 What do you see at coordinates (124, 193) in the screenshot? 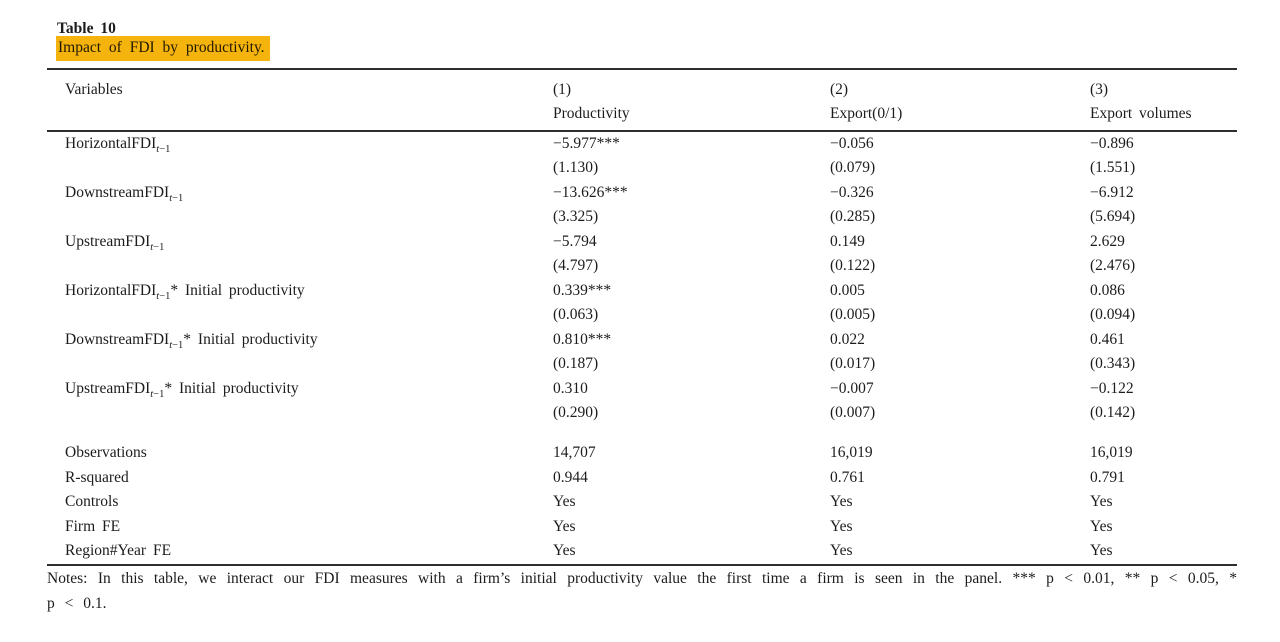
I see `variable-label: DownstreamFDIt−1` at bounding box center [124, 193].